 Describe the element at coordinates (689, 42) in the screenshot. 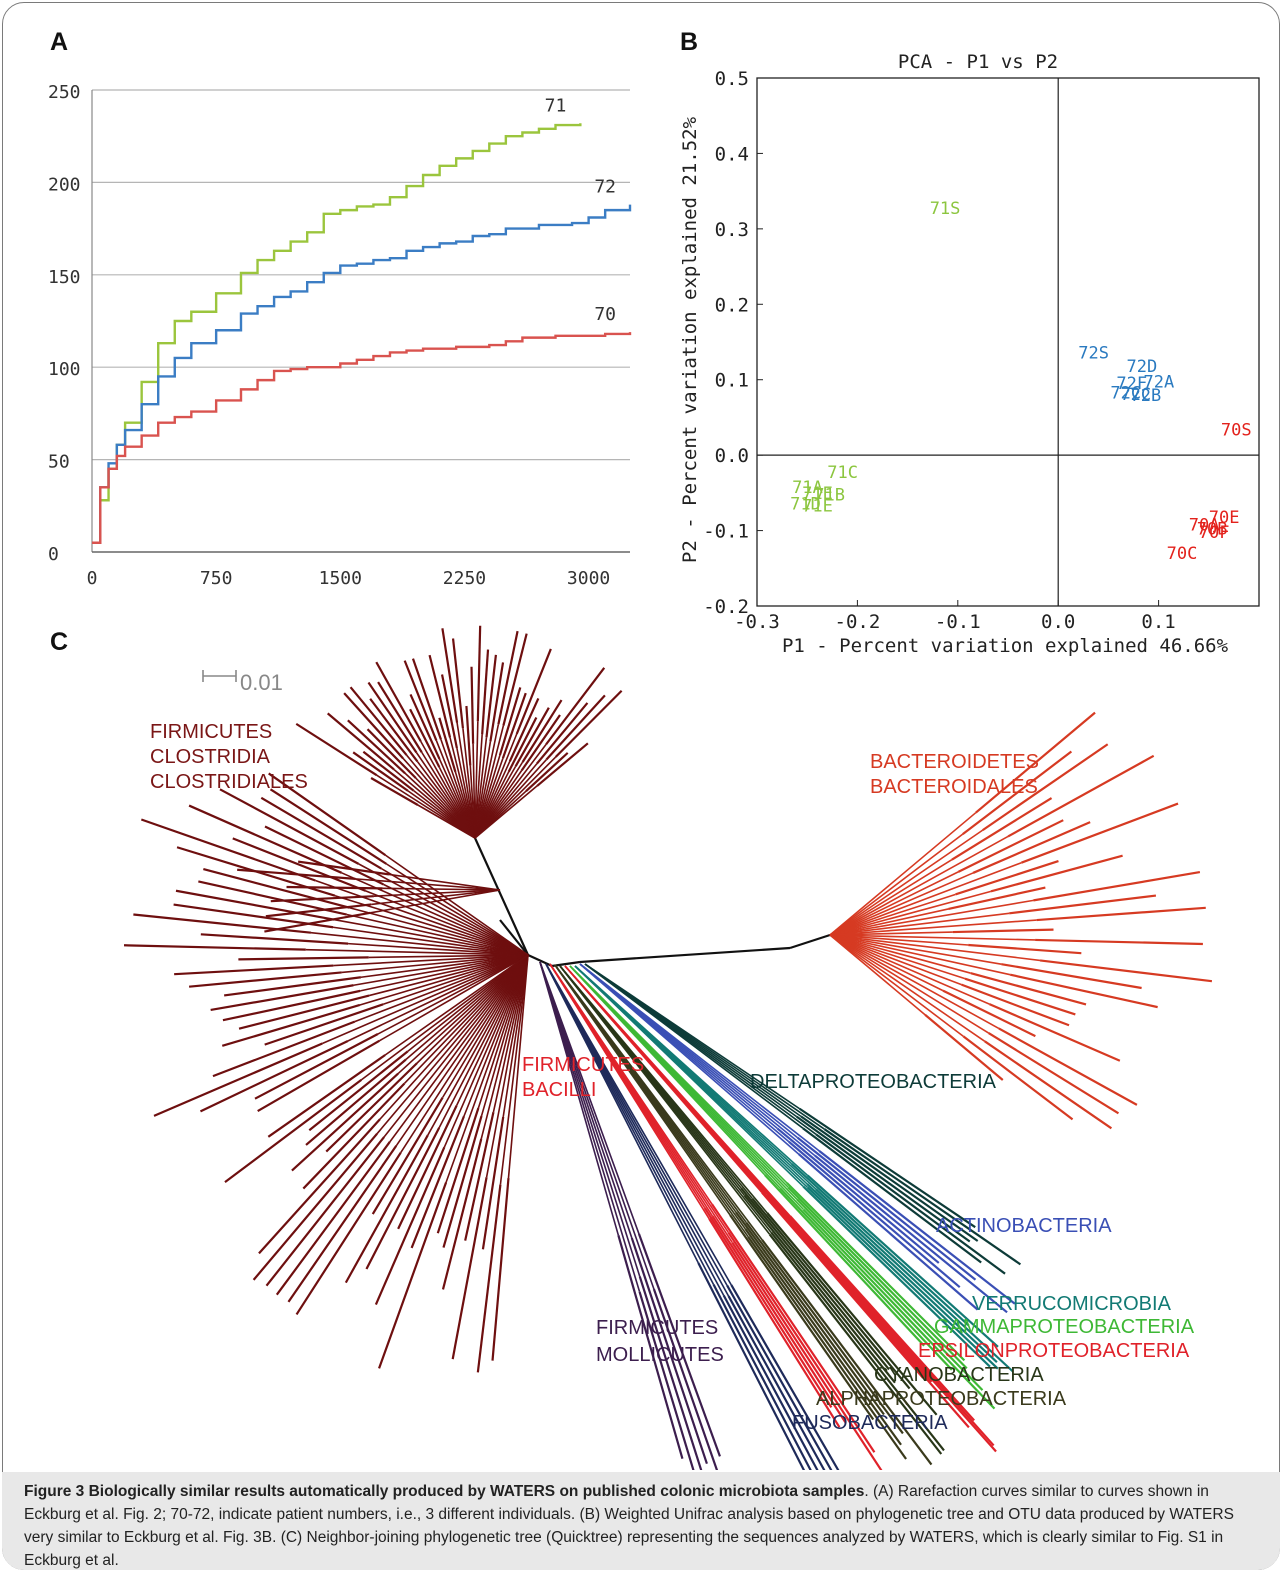

I see `panel-b-label: B` at that location.